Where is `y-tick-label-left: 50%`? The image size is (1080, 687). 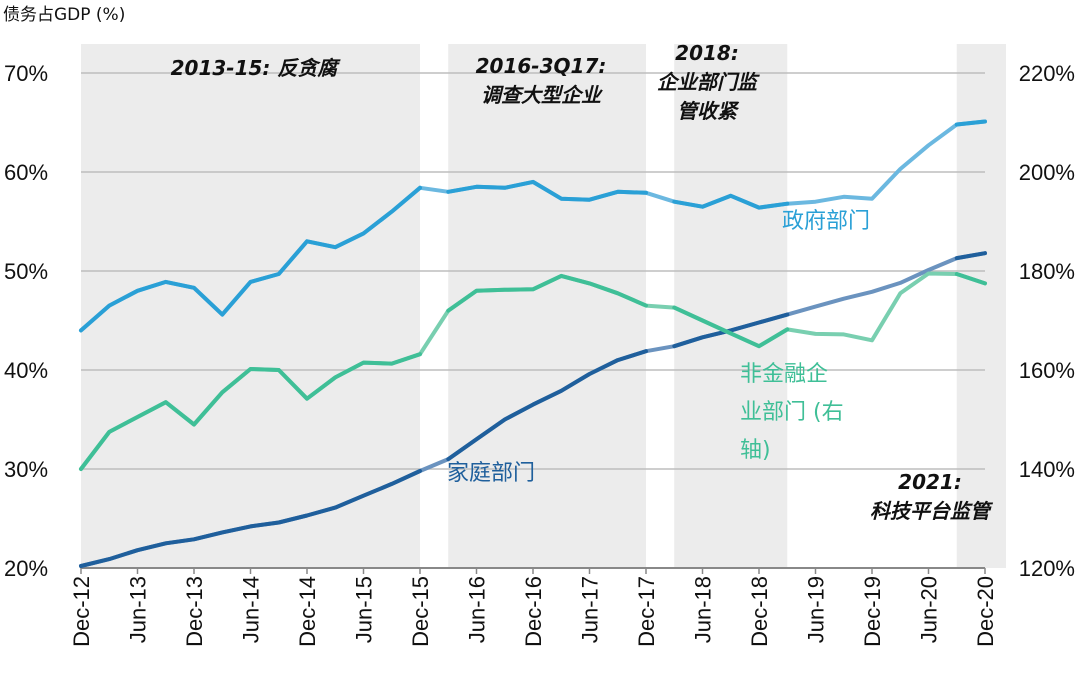
y-tick-label-left: 50% is located at coordinates (26, 271).